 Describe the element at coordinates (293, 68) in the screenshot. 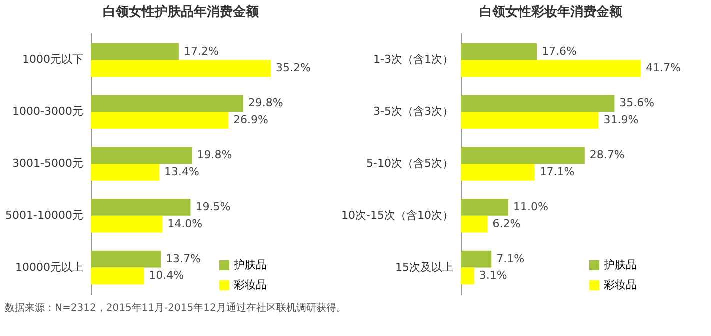

I see `data-label: 35.2%` at that location.